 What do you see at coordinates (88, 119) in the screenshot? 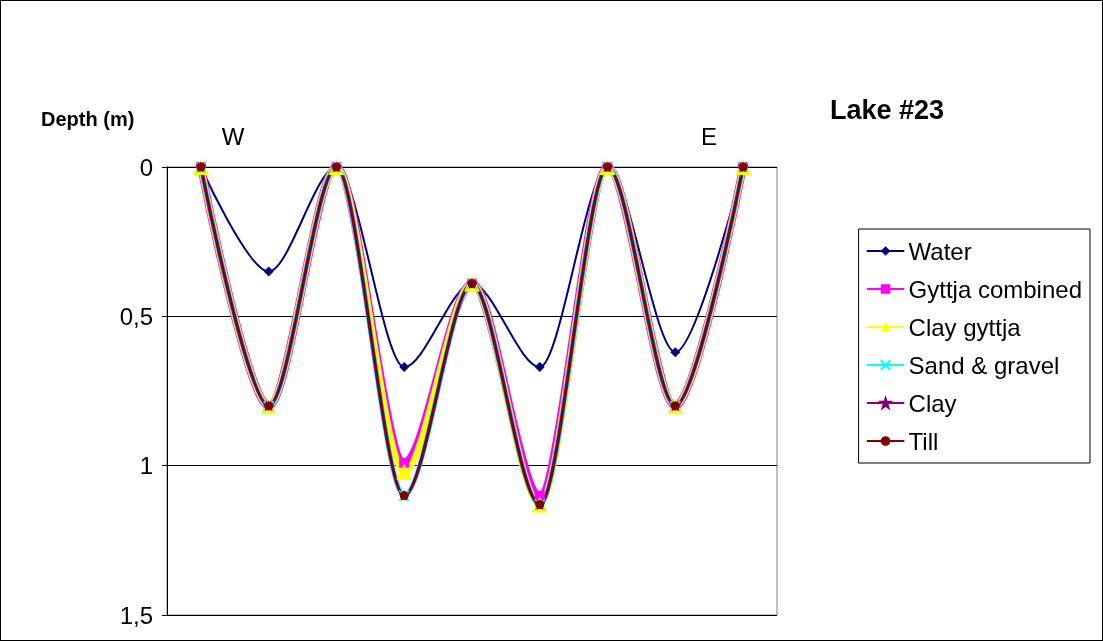
I see `y-axis-title: Depth (m)` at bounding box center [88, 119].